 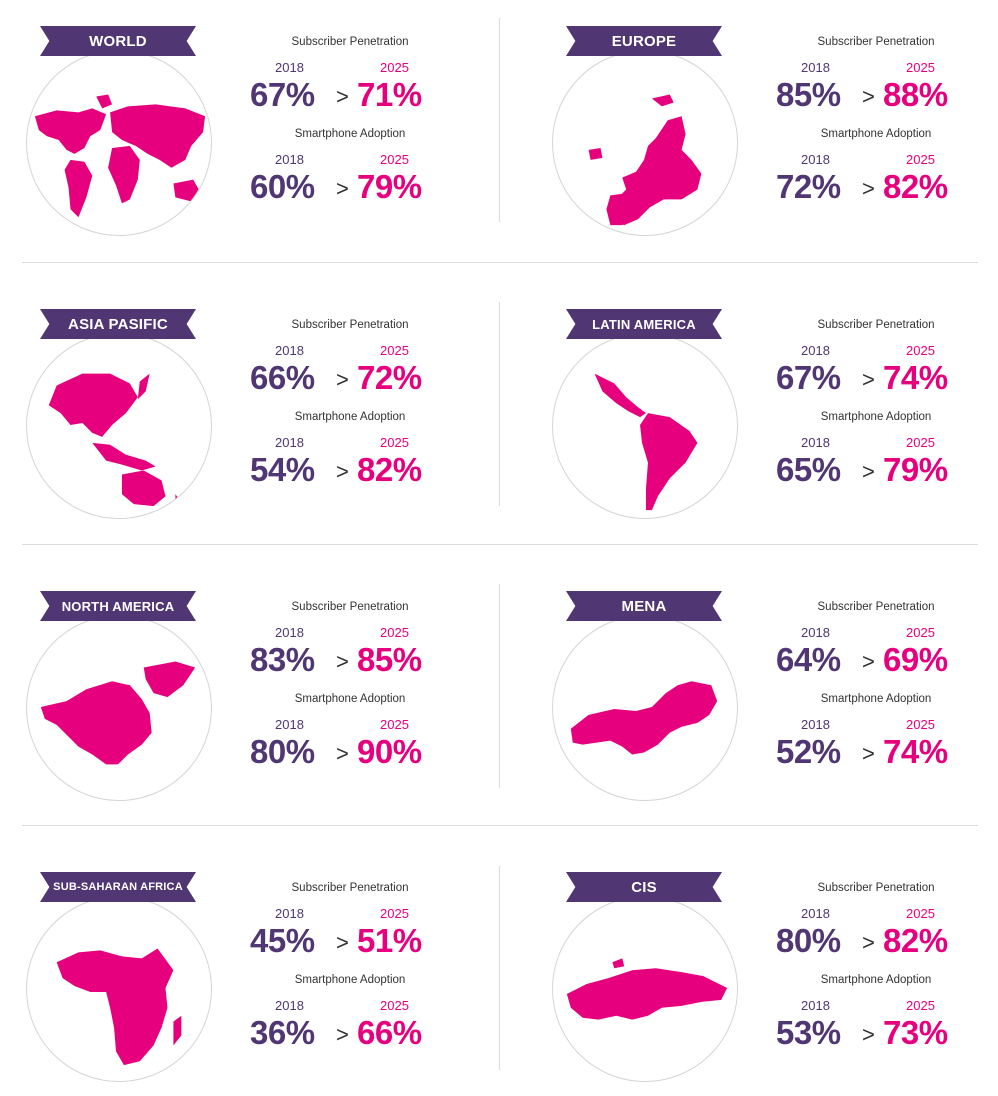 What do you see at coordinates (808, 751) in the screenshot?
I see `value-2018: 52%` at bounding box center [808, 751].